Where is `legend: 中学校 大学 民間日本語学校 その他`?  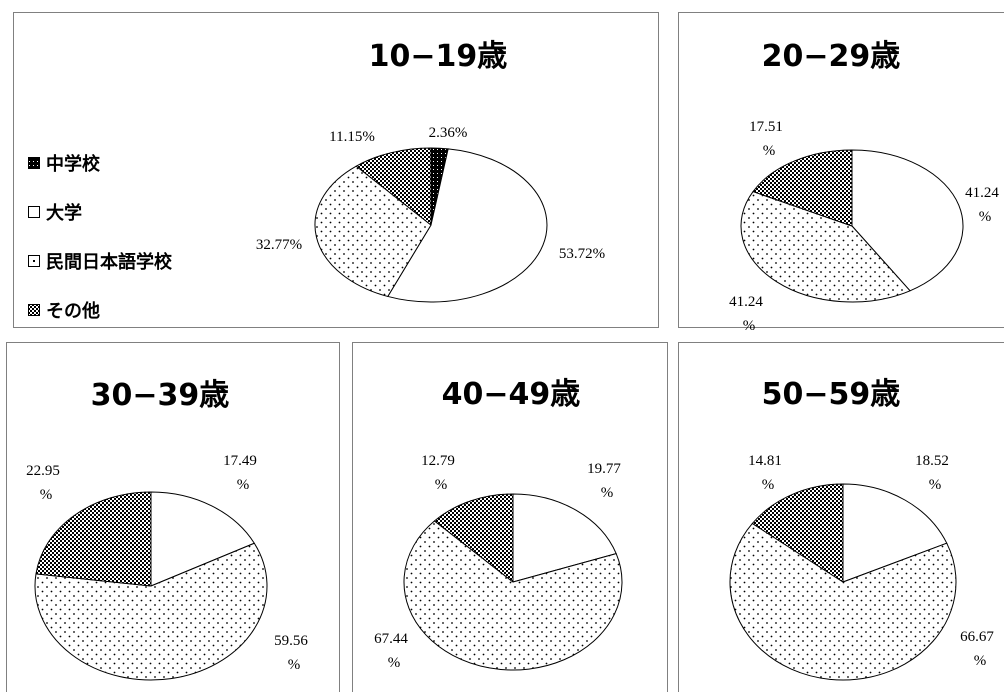 legend: 中学校 大学 民間日本語学校 その他 is located at coordinates (100, 237).